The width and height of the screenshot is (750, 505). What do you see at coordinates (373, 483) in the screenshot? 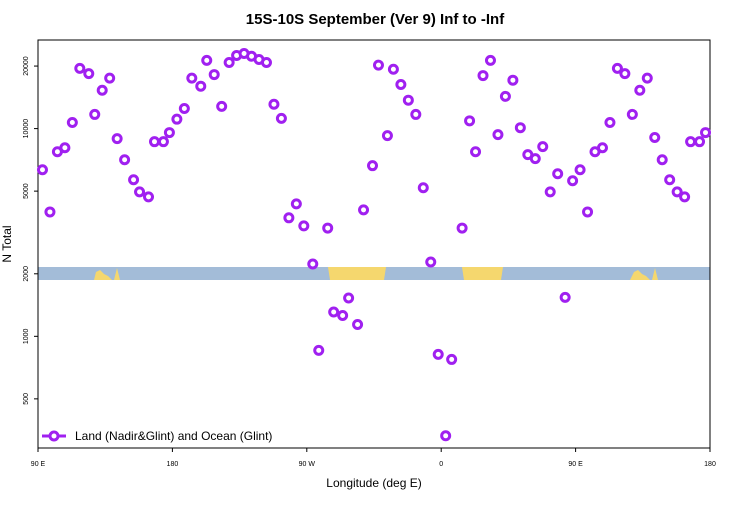
I see `x-axis-title: Longitude (deg E)` at bounding box center [373, 483].